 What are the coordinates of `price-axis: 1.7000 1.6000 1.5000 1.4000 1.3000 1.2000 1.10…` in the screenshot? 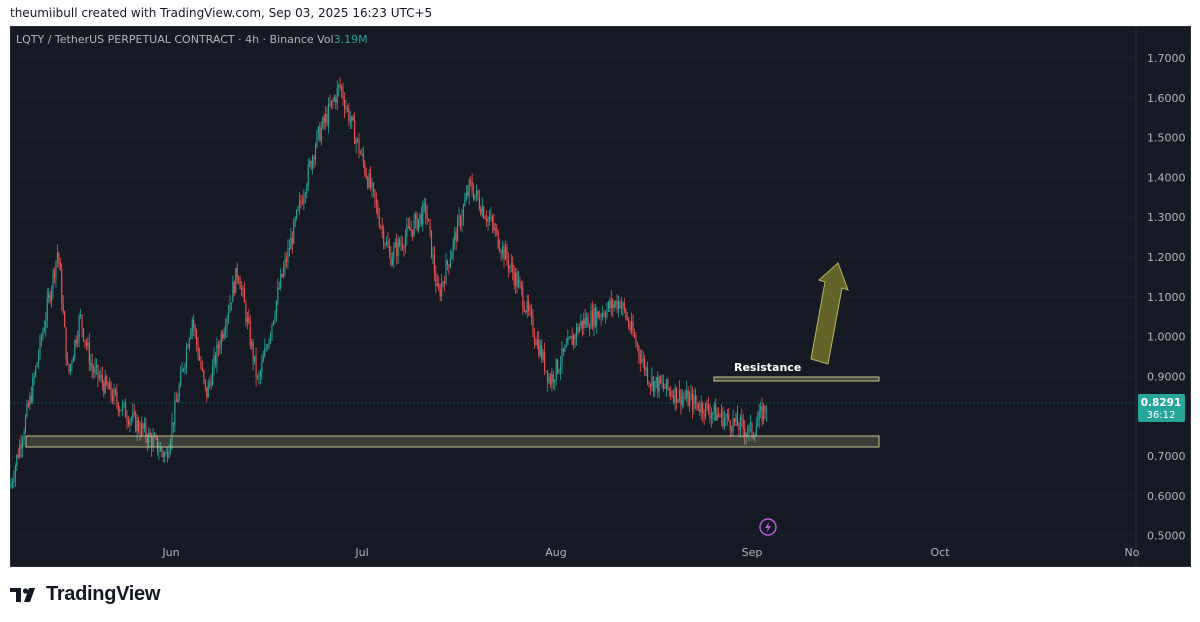 It's located at (1166, 297).